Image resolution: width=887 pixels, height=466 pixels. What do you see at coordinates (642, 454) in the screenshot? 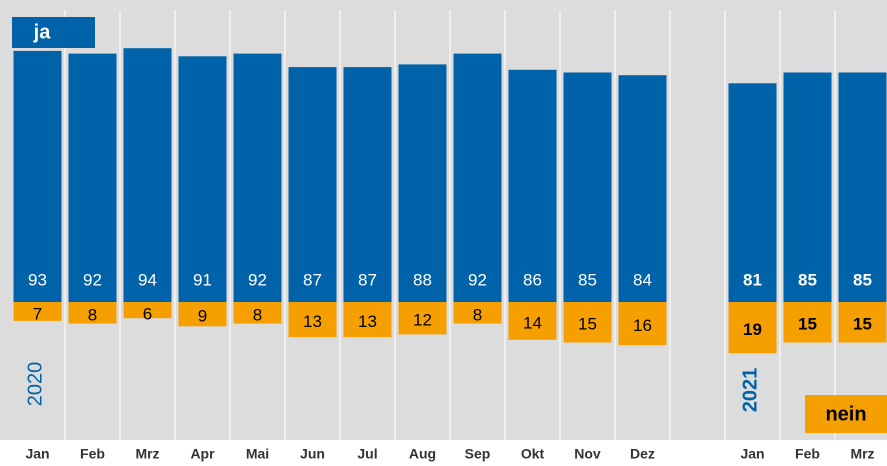
I see `x-tick-label: Dez` at bounding box center [642, 454].